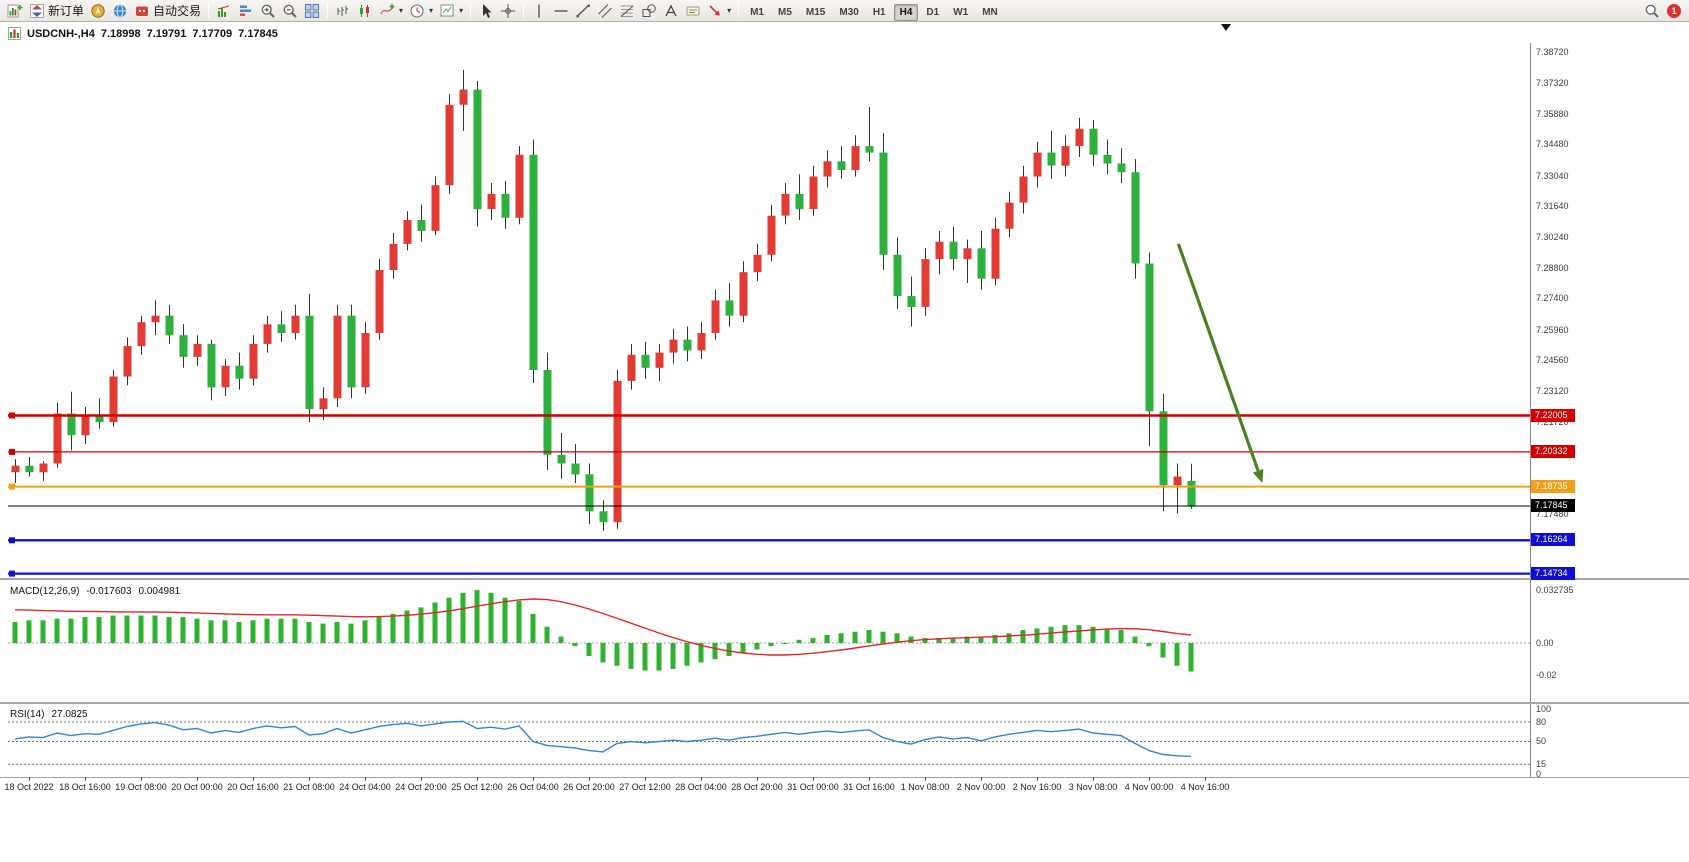 Image resolution: width=1689 pixels, height=862 pixels. What do you see at coordinates (785, 12) in the screenshot?
I see `timeframe-button-m5: M5` at bounding box center [785, 12].